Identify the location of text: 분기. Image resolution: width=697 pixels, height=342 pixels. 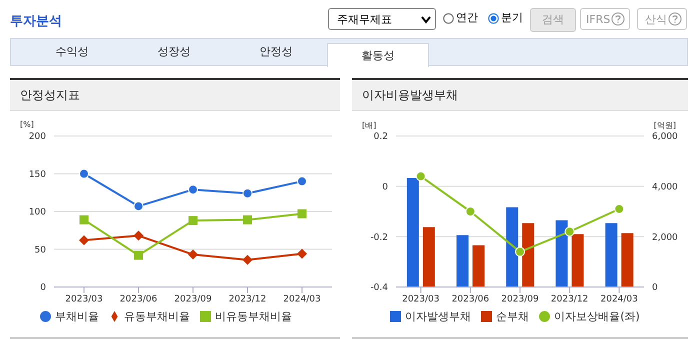
(512, 17).